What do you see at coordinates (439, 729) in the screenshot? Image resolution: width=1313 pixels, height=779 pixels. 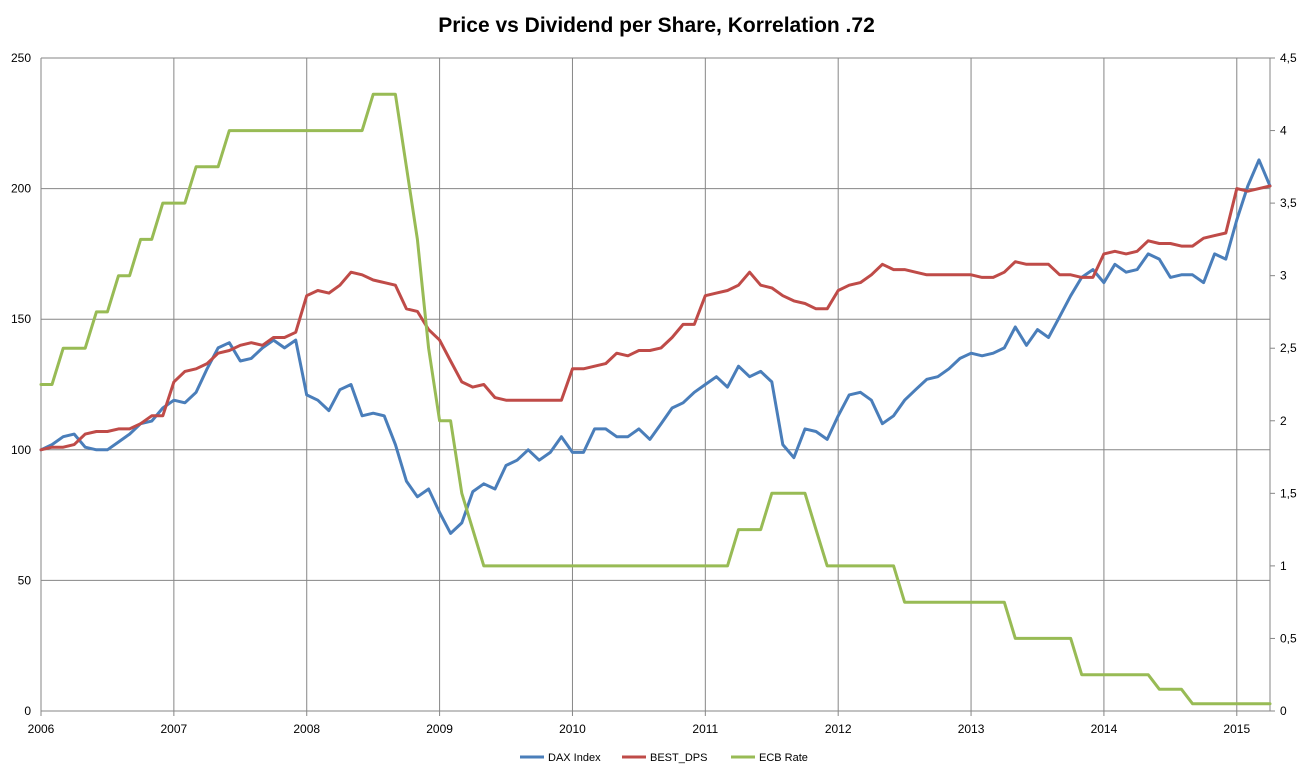 I see `x-tick-label: 2009` at bounding box center [439, 729].